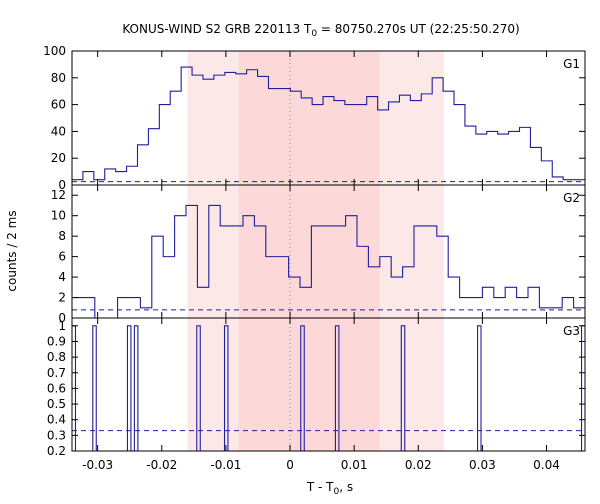  What do you see at coordinates (329, 488) in the screenshot?
I see `x-axis-label: T - T0, s` at bounding box center [329, 488].